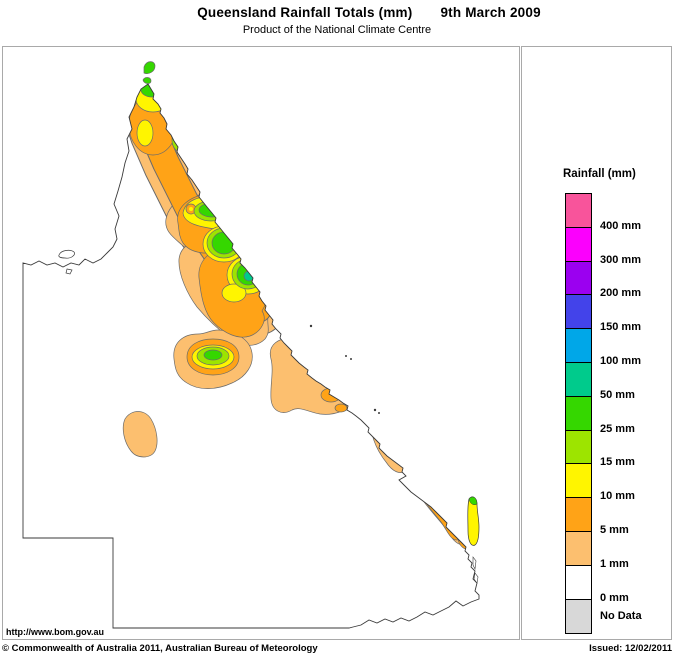  Describe the element at coordinates (305, 12) in the screenshot. I see `page-title-text: Queensland Rainfall Totals (mm)` at that location.